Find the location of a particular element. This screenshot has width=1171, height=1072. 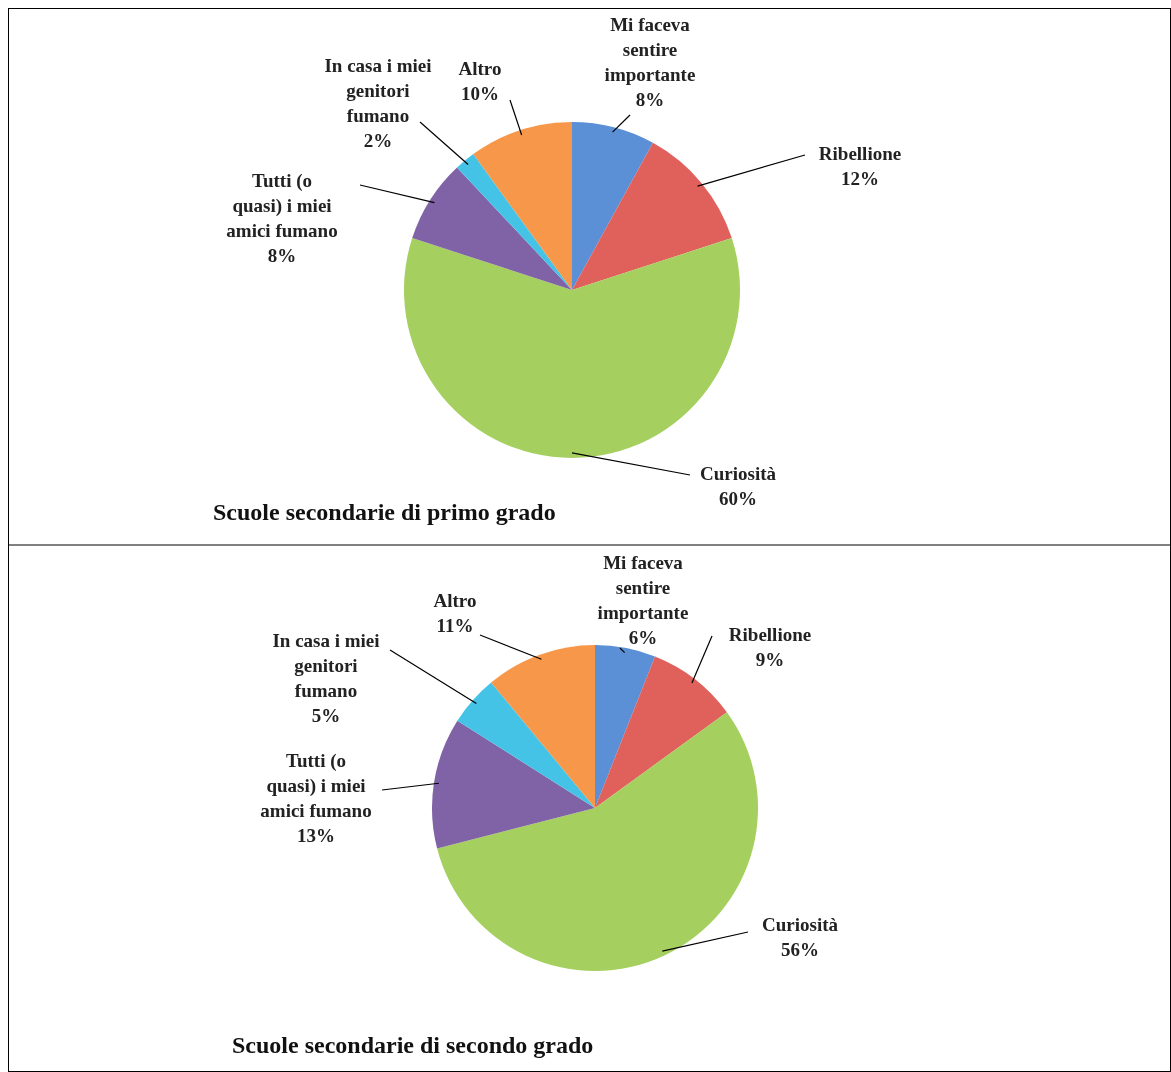

data-label: 12% is located at coordinates (860, 178).